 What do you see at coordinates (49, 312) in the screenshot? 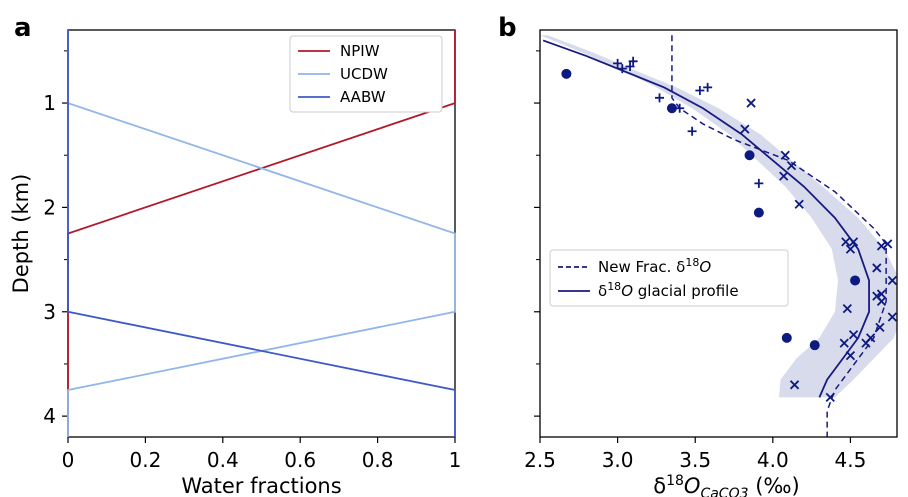
I see `y-tick-label: 3` at bounding box center [49, 312].